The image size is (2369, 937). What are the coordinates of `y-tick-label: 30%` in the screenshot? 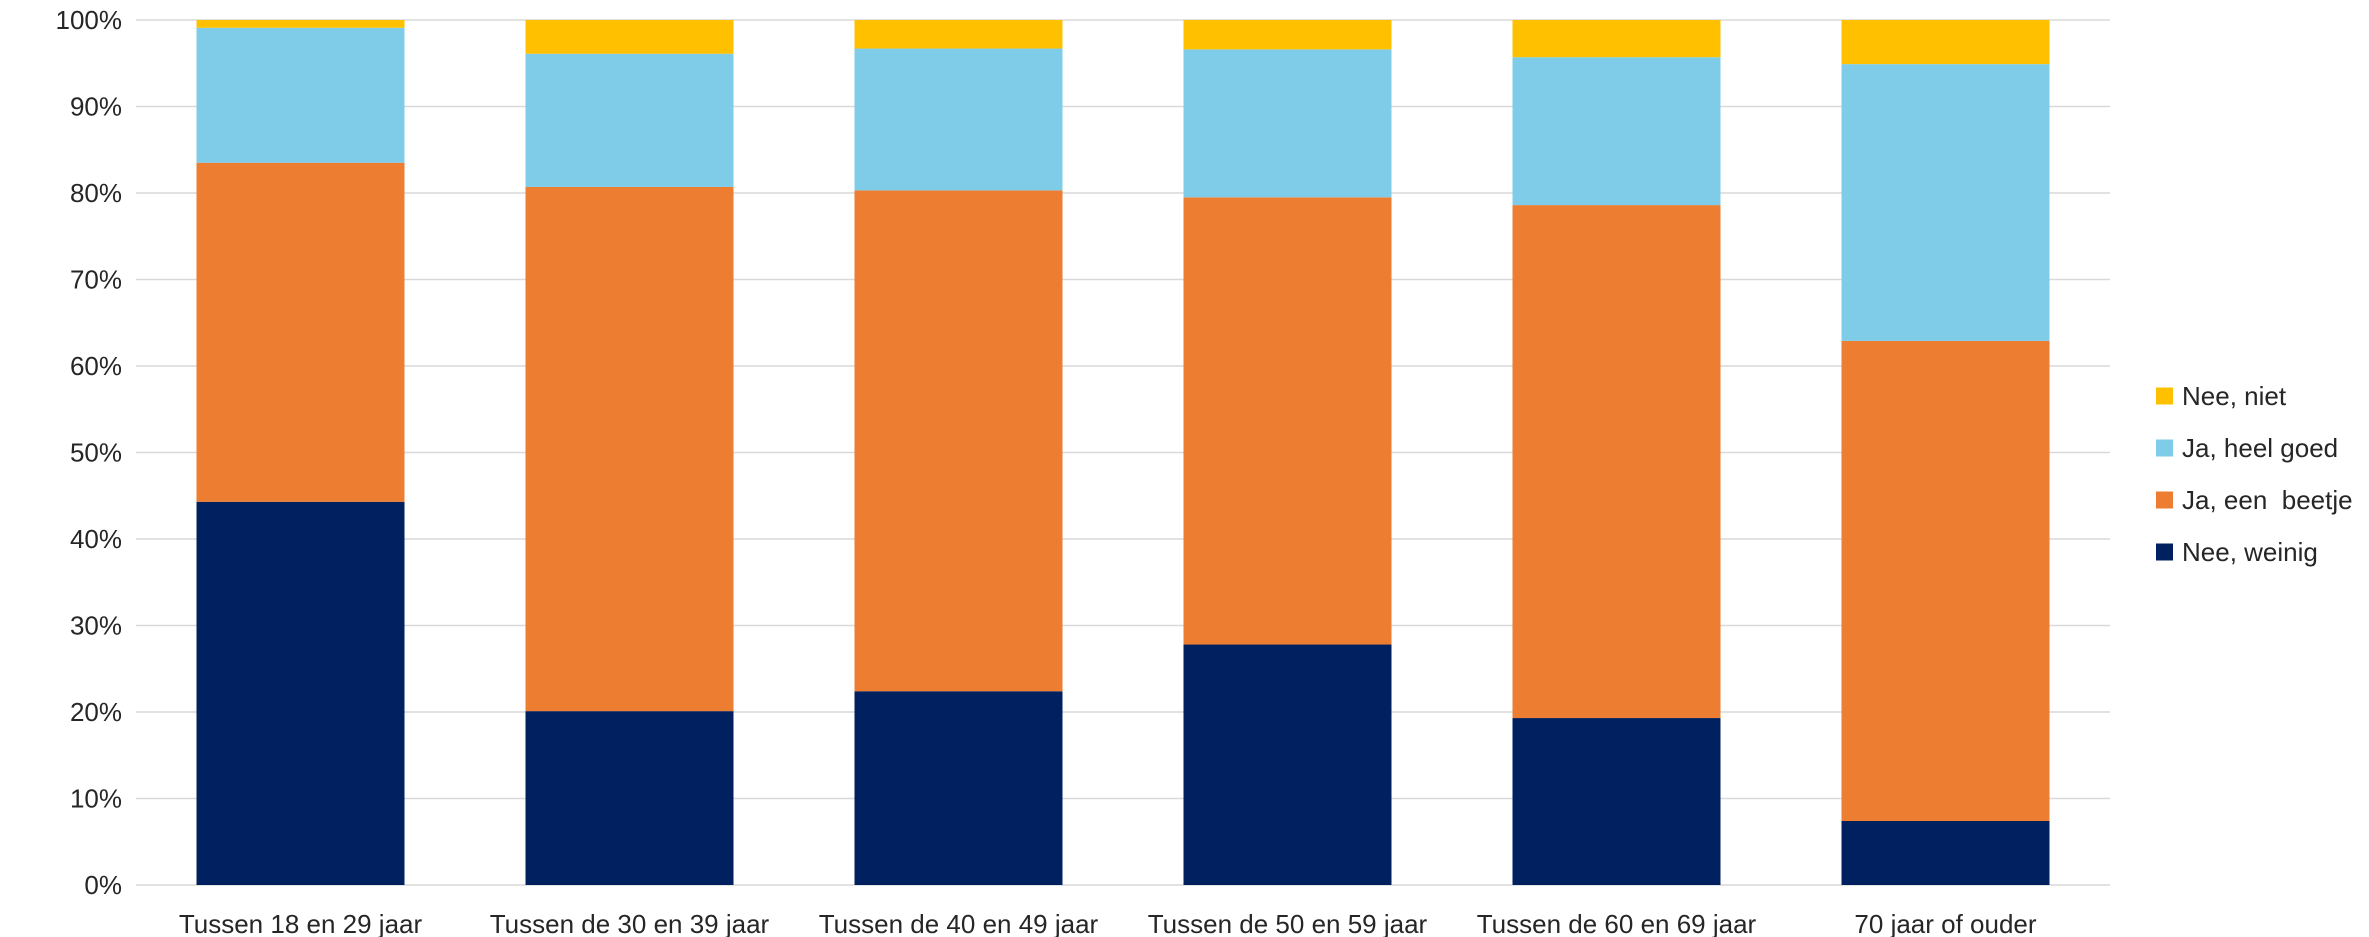 It's located at (96, 626).